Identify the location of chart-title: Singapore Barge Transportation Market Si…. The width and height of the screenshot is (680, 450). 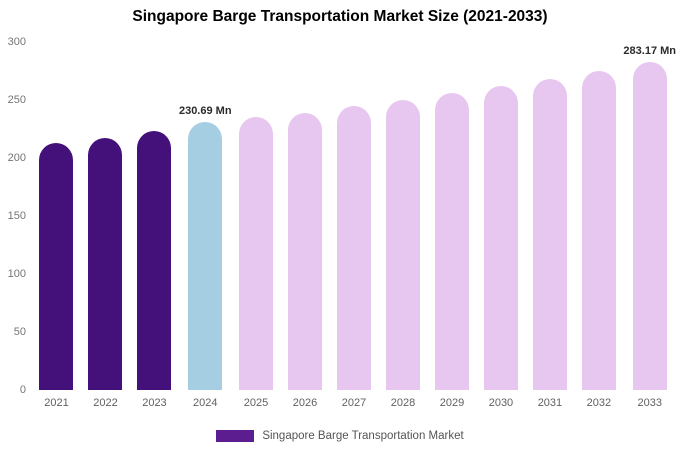
(340, 16).